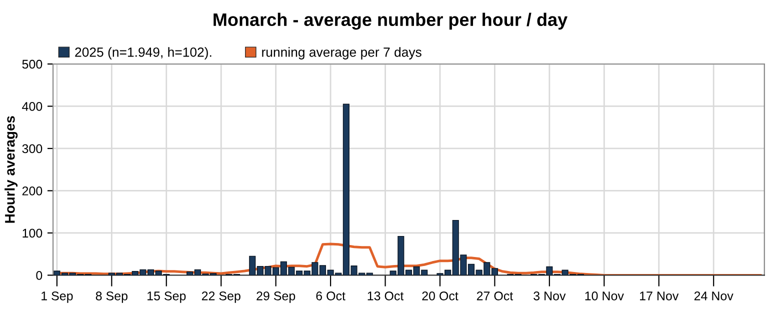 The height and width of the screenshot is (320, 780). I want to click on chart-title: Monarch - average number per hour / day, so click(391, 21).